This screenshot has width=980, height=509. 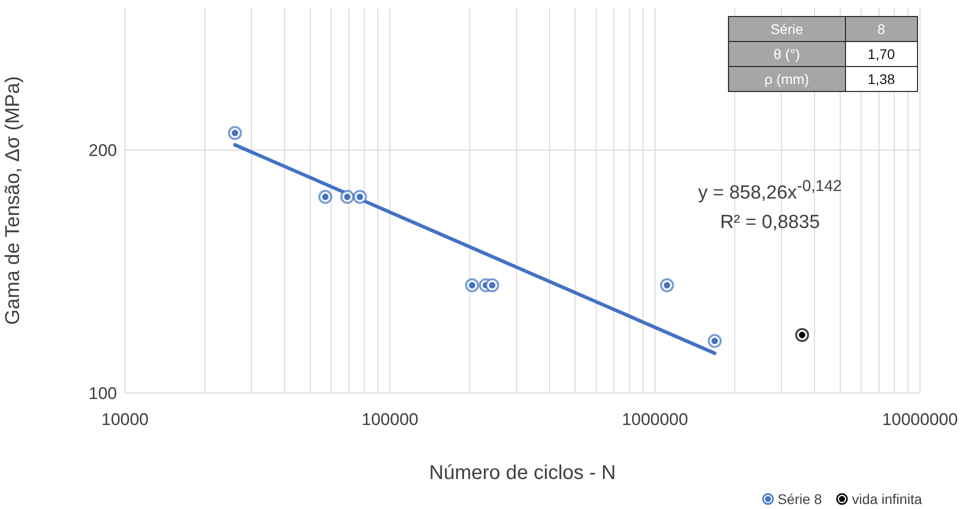 What do you see at coordinates (770, 191) in the screenshot?
I see `annotation: y = 858,26x$^{-0,142}$` at bounding box center [770, 191].